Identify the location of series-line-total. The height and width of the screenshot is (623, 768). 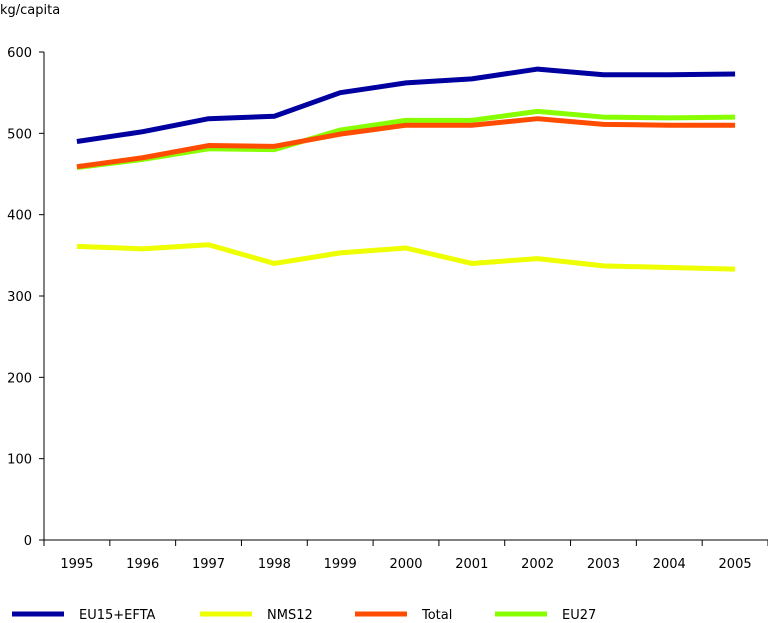
(406, 143).